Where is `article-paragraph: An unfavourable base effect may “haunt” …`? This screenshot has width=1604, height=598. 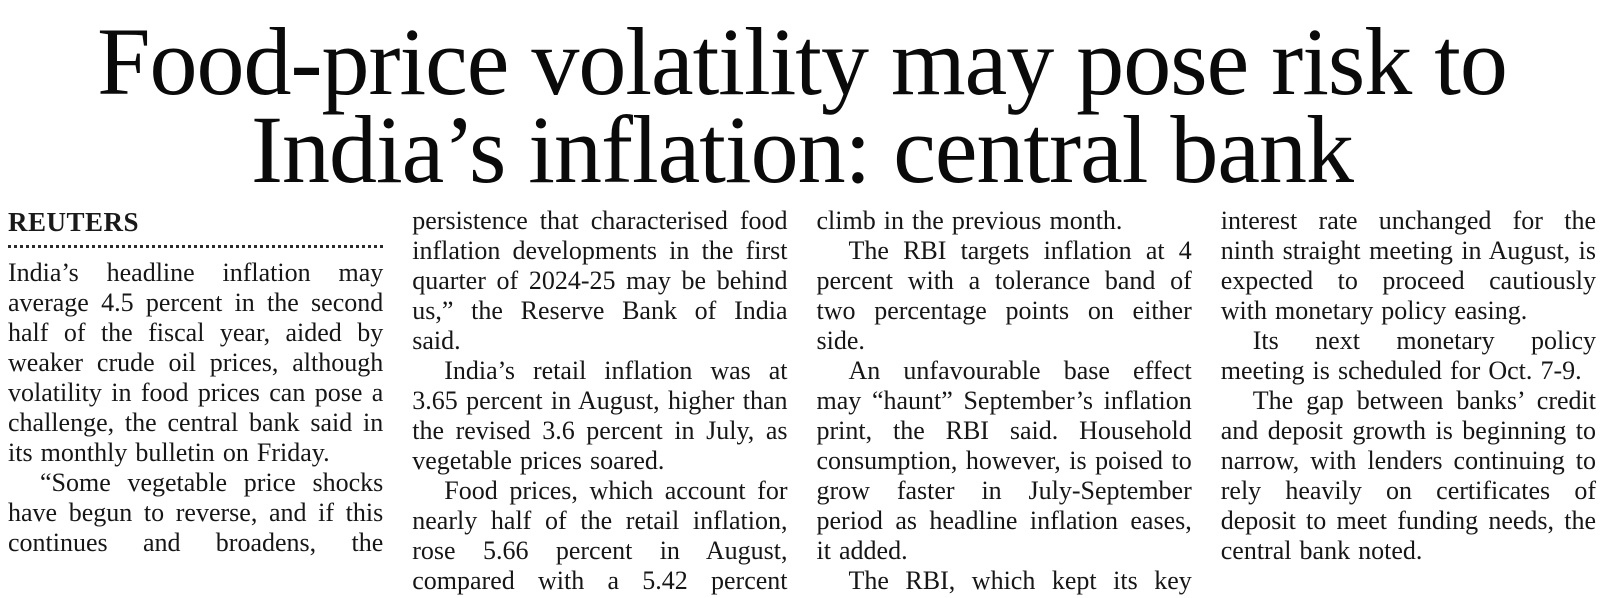
article-paragraph: An unfavourable base effect may “haunt” … is located at coordinates (1004, 460).